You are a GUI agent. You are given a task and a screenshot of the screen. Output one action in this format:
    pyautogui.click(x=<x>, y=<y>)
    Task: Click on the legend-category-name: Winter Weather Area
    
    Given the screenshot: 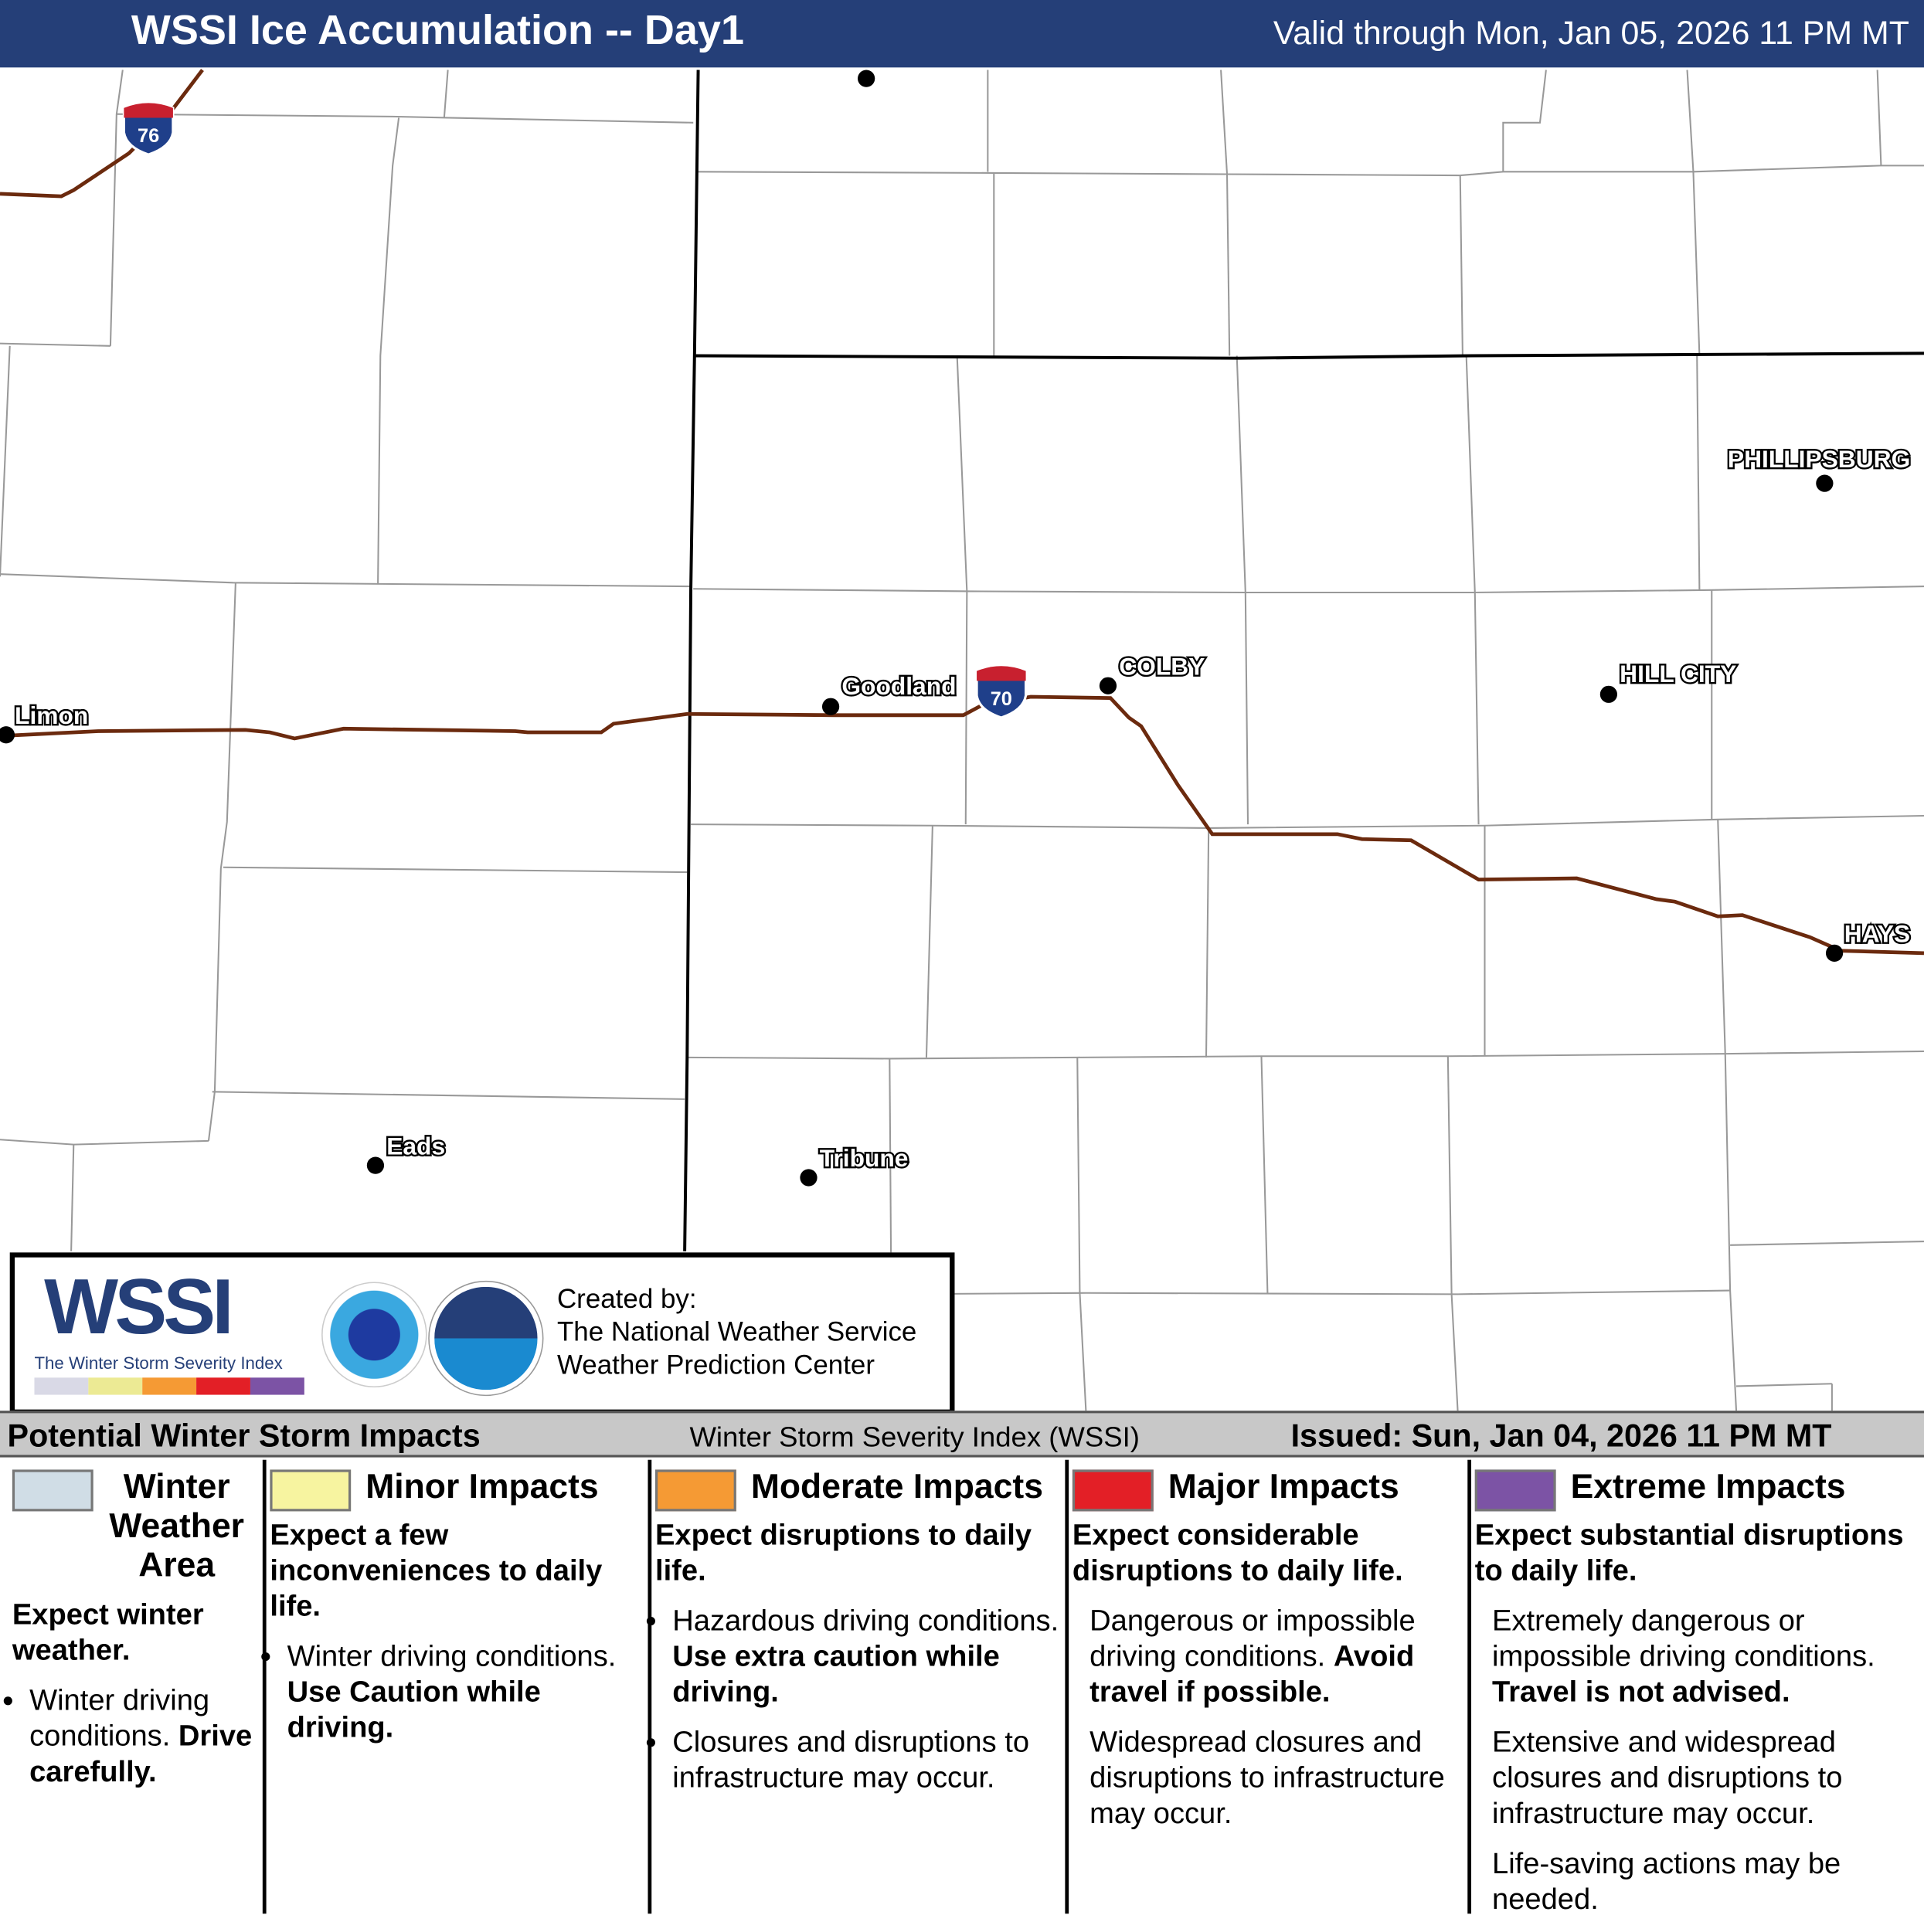 What is the action you would take?
    pyautogui.click(x=176, y=1526)
    